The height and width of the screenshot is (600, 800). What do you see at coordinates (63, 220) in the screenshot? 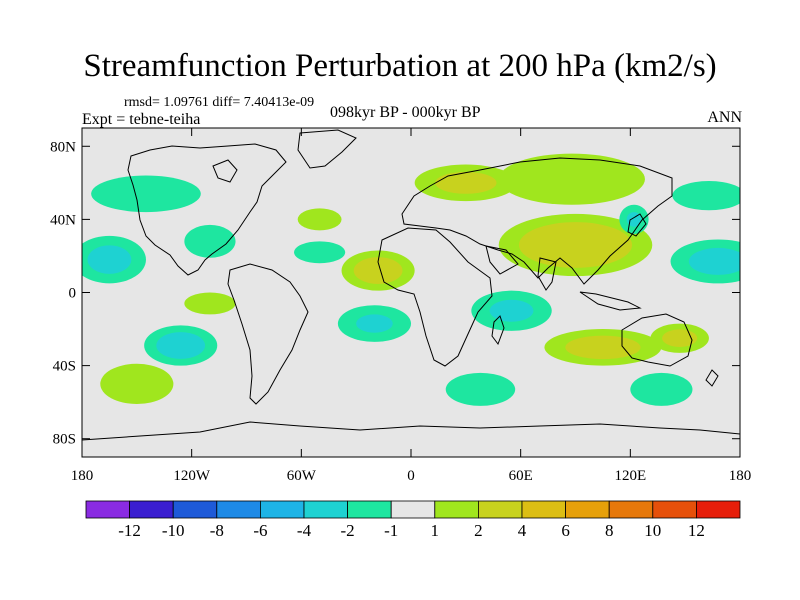
I see `lat-tick-label-1: 40N` at bounding box center [63, 220].